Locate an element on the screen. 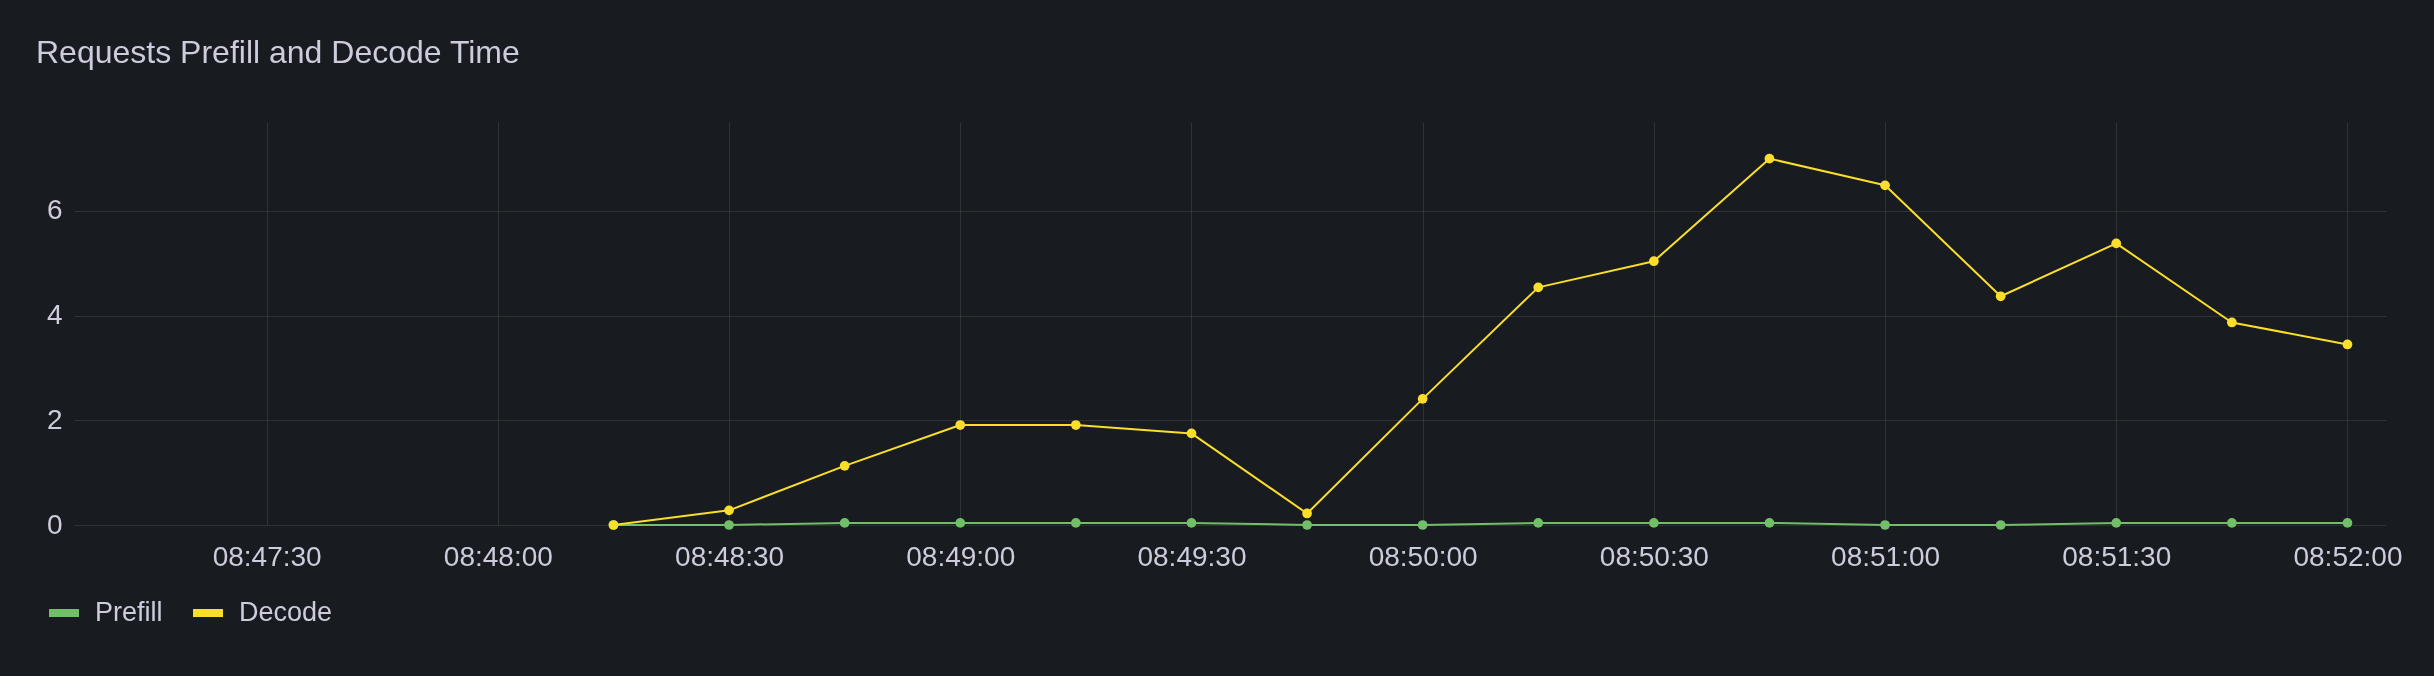  x-tick-label: 08:48:30 is located at coordinates (730, 556).